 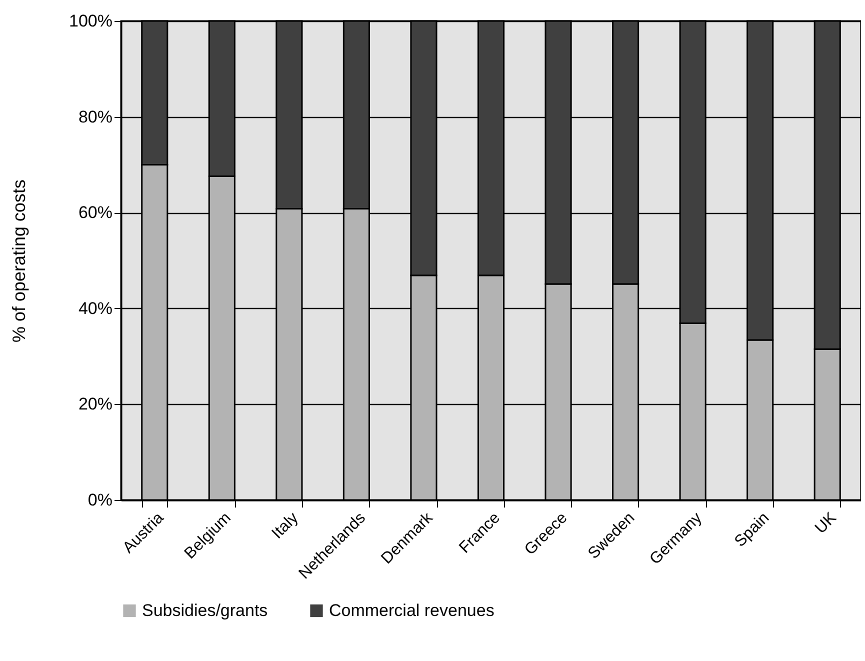 What do you see at coordinates (826, 523) in the screenshot?
I see `x-tick-label: UK` at bounding box center [826, 523].